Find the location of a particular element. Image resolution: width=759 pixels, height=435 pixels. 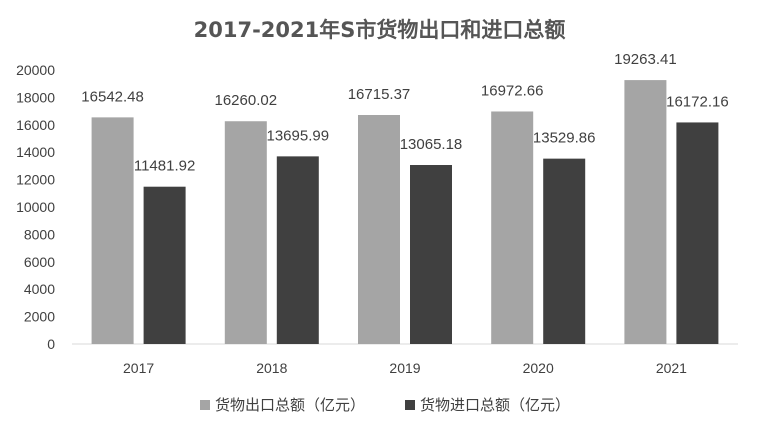

x-tick-label: 2020 is located at coordinates (538, 368).